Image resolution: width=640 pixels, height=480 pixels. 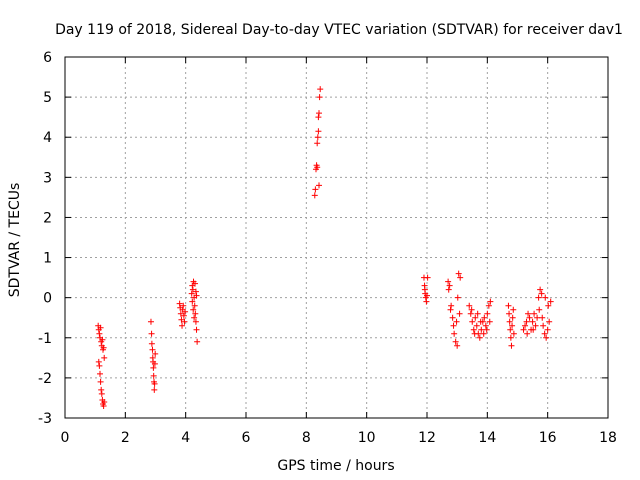 I want to click on y-tick-label: 1, so click(x=47, y=259).